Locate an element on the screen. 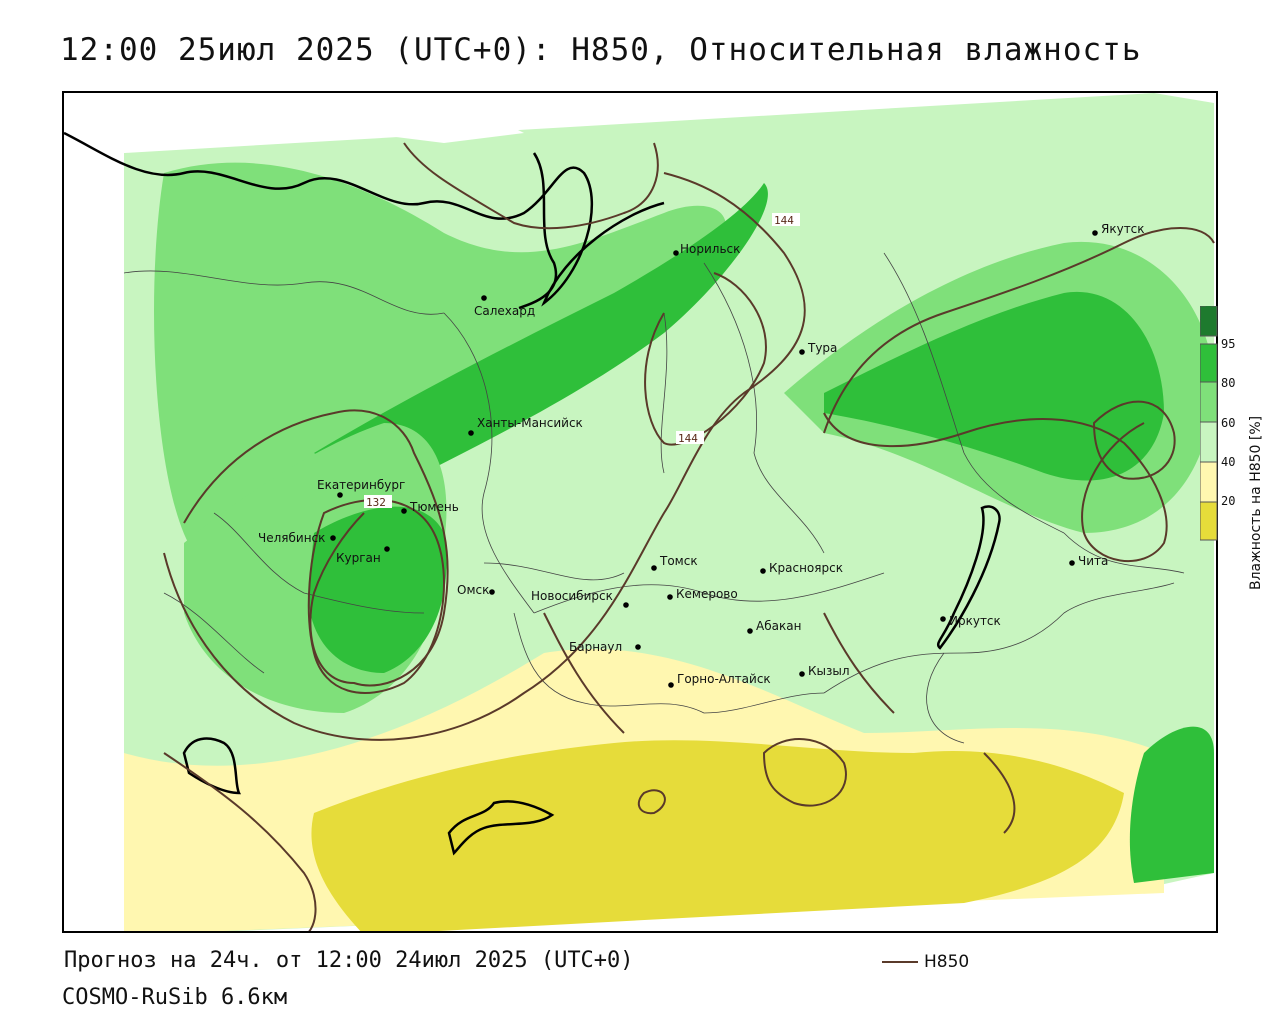 Image resolution: width=1280 pixels, height=1024 pixels. legend-bar is located at coordinates (1208, 420).